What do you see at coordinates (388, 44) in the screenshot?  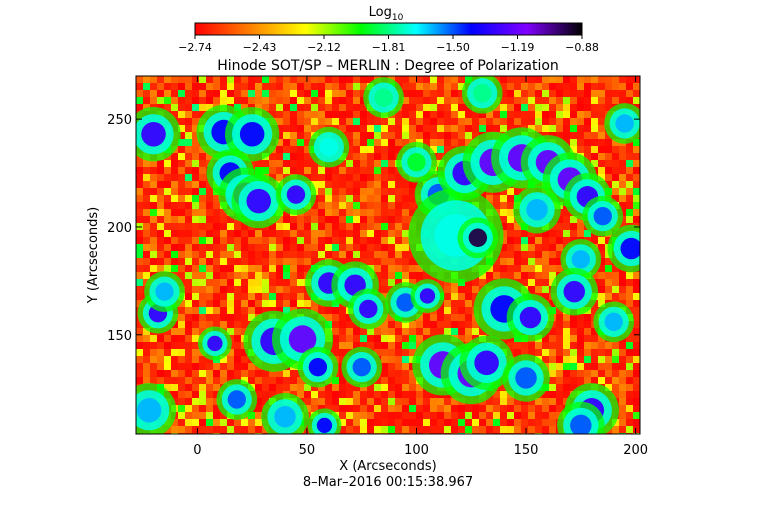 I see `colorbar-ticks: −2.74 −2.43 −2.12 −1.81 −1.50 −1.19 −0.88` at bounding box center [388, 44].